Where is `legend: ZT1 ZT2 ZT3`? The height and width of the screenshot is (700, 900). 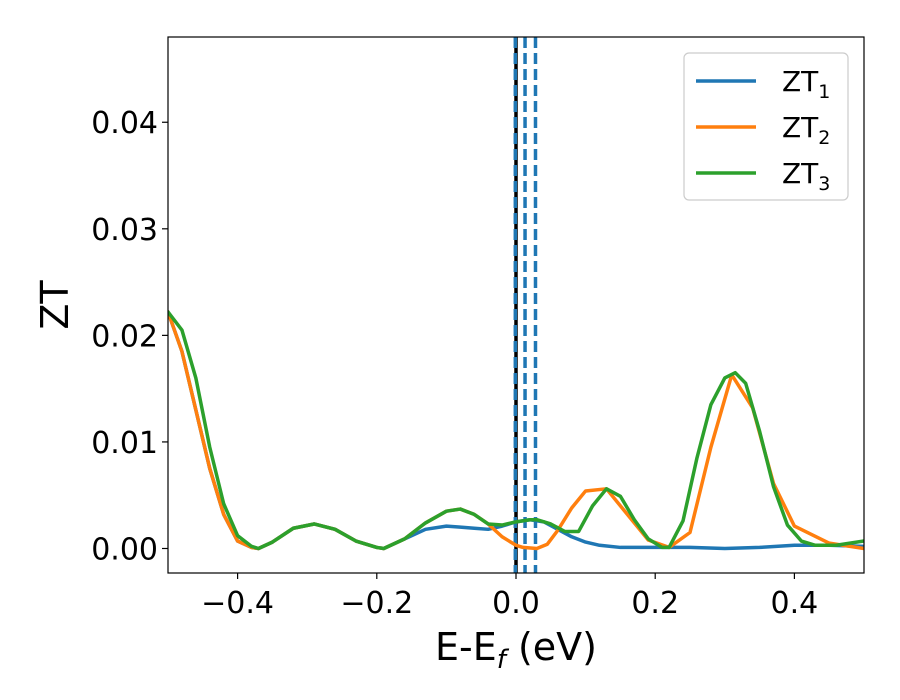 legend: ZT1 ZT2 ZT3 is located at coordinates (766, 126).